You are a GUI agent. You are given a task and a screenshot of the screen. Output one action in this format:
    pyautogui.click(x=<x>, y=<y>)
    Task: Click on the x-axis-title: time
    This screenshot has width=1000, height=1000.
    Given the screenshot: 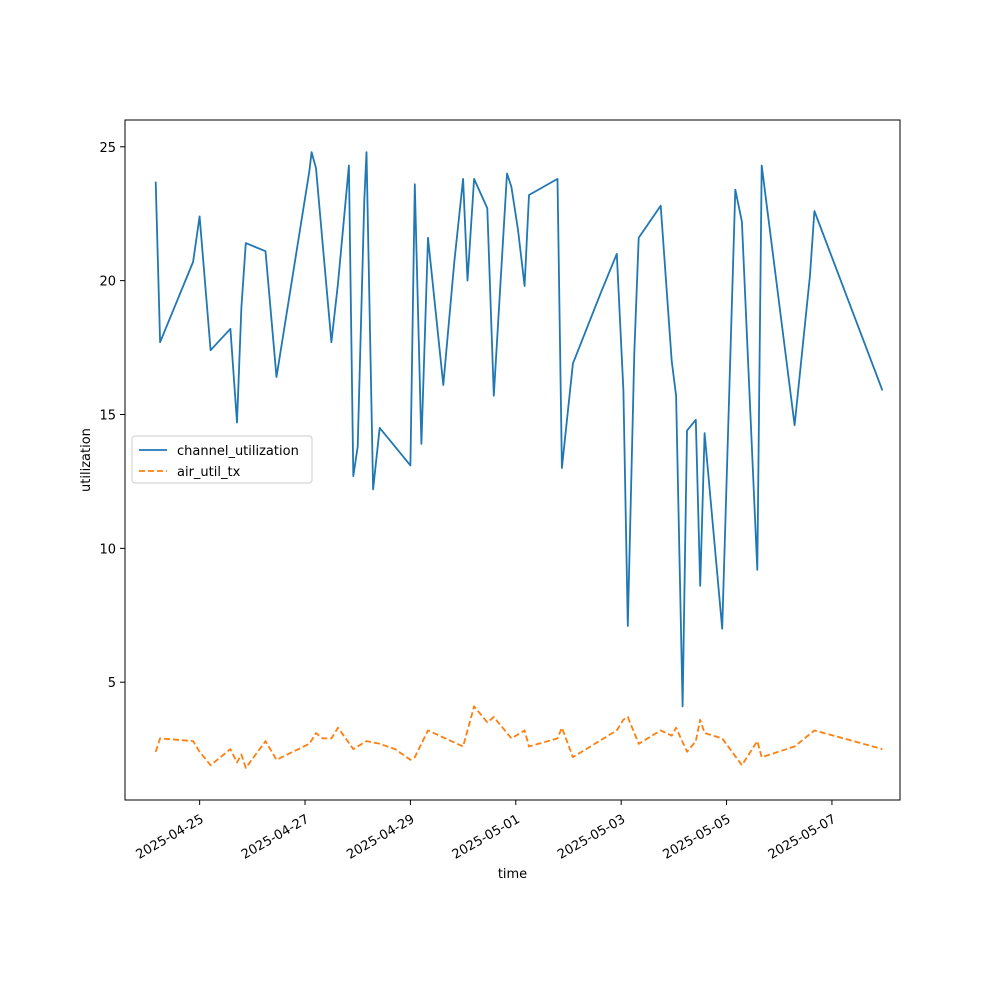 What is the action you would take?
    pyautogui.click(x=512, y=874)
    